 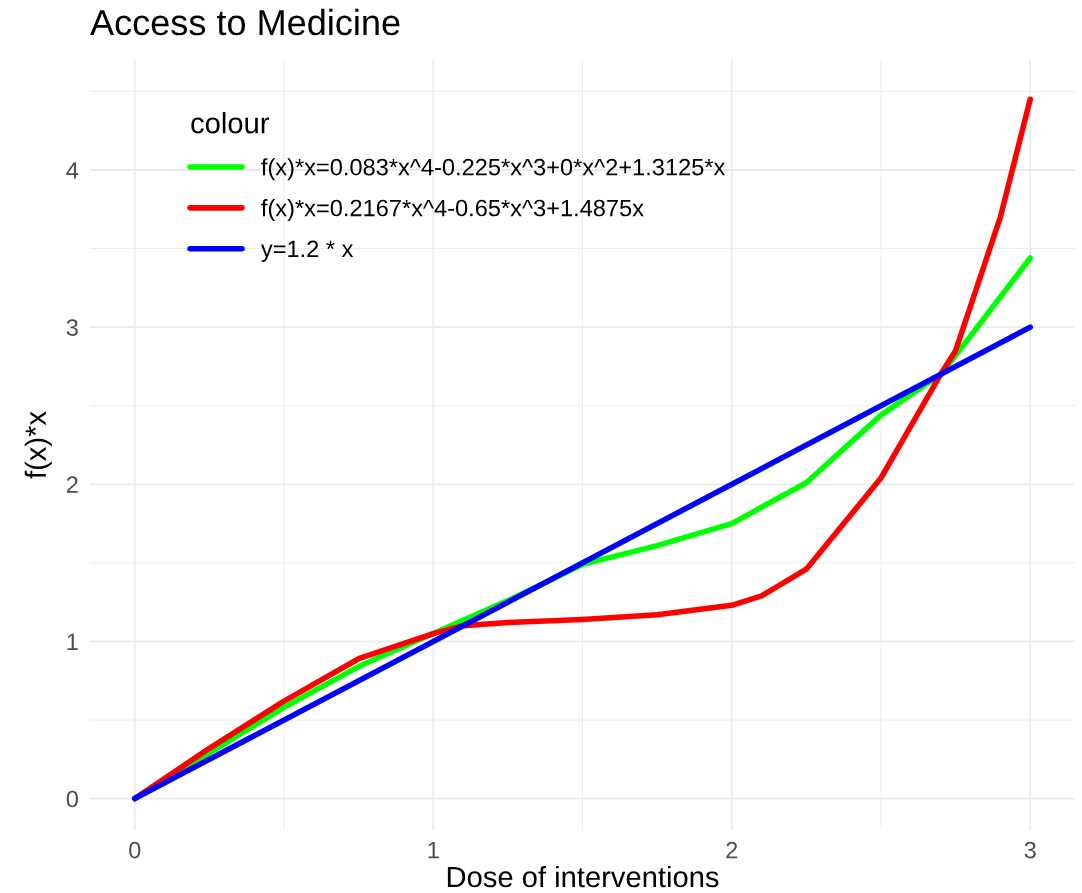 I want to click on legend-title: colour, so click(x=230, y=123).